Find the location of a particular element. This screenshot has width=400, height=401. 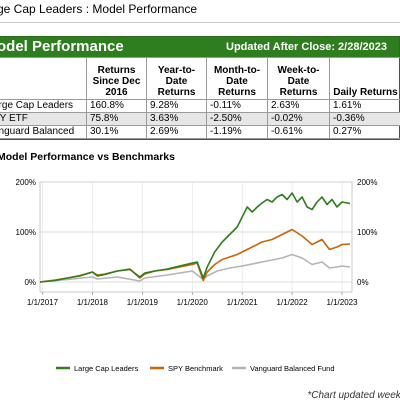

y-tick-label-left: 0% is located at coordinates (30, 282).